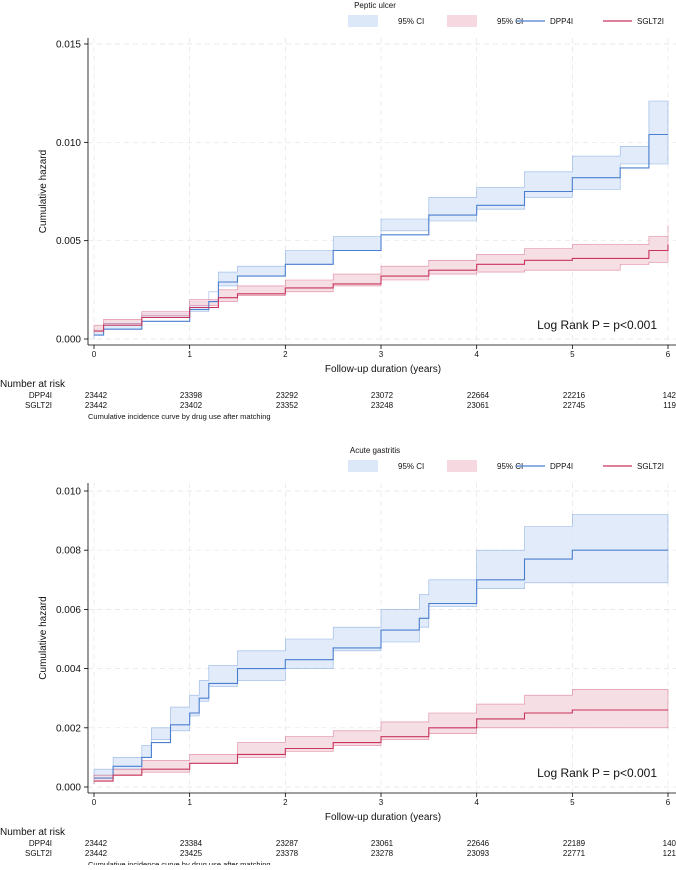 Image resolution: width=676 pixels, height=870 pixels. Describe the element at coordinates (191, 843) in the screenshot. I see `risk-cell: 23384` at that location.